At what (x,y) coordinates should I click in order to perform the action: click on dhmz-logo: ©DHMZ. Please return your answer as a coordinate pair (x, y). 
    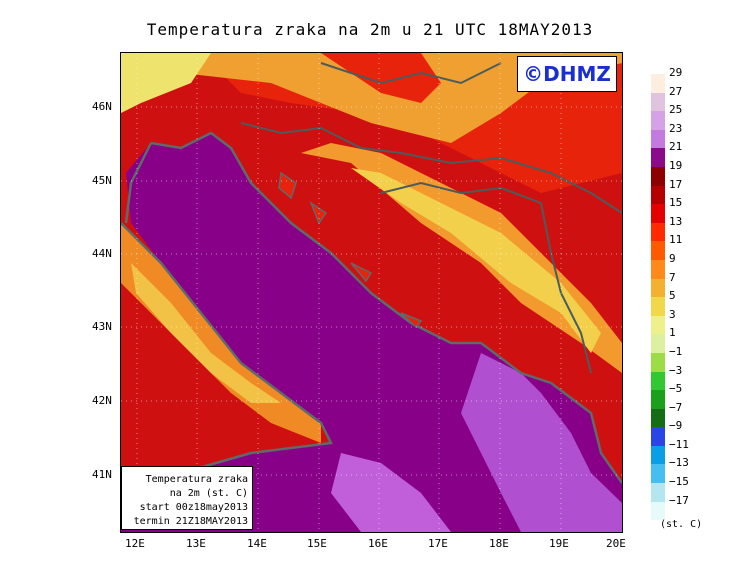
    Looking at the image, I should click on (567, 74).